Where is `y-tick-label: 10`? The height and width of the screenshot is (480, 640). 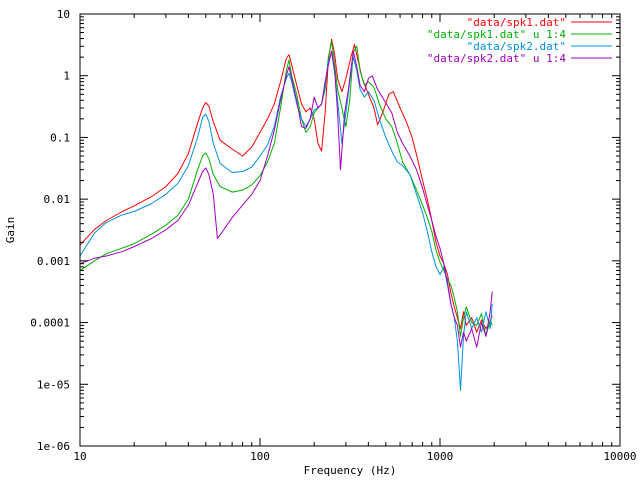 y-tick-label: 10 is located at coordinates (63, 14).